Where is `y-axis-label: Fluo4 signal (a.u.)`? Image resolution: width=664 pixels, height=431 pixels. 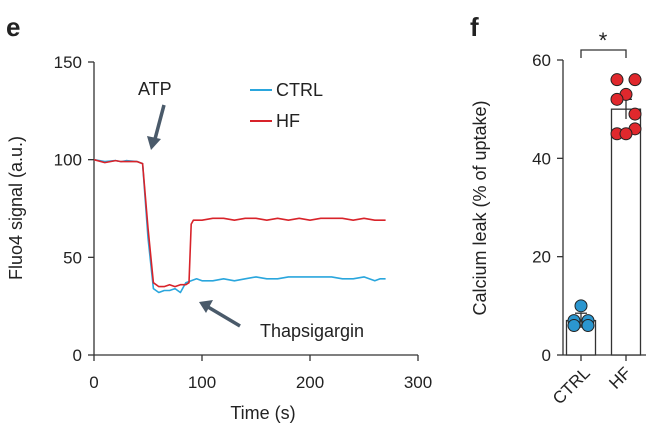
y-axis-label: Fluo4 signal (a.u.) is located at coordinates (16, 208).